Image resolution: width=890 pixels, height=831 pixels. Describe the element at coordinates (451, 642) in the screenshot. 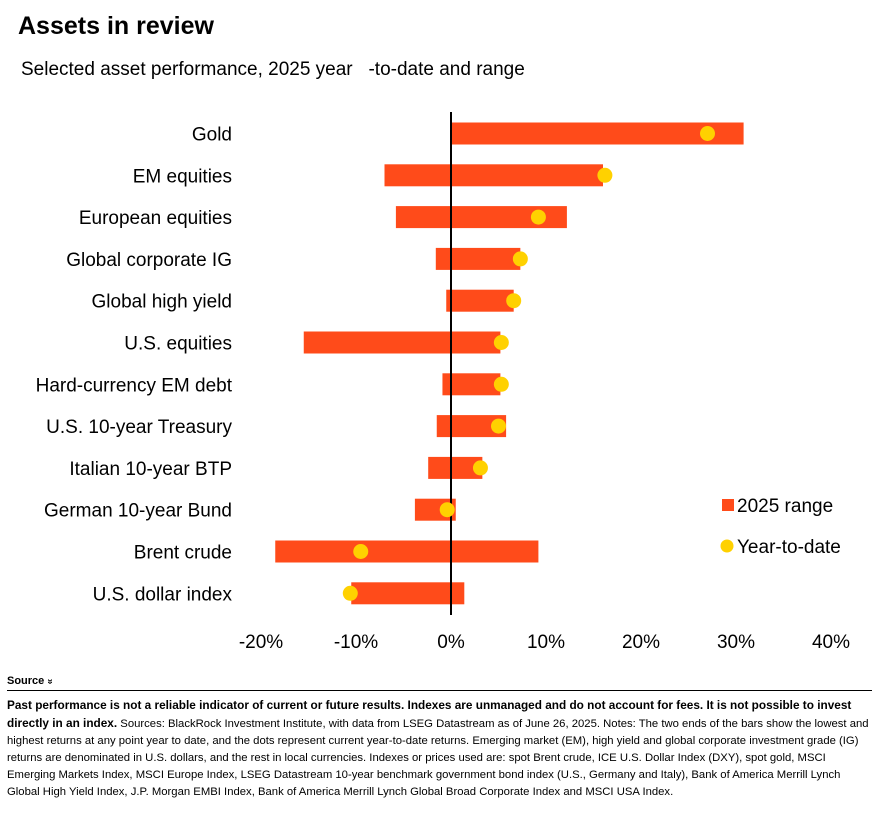

I see `x-tick-label: 0%` at that location.